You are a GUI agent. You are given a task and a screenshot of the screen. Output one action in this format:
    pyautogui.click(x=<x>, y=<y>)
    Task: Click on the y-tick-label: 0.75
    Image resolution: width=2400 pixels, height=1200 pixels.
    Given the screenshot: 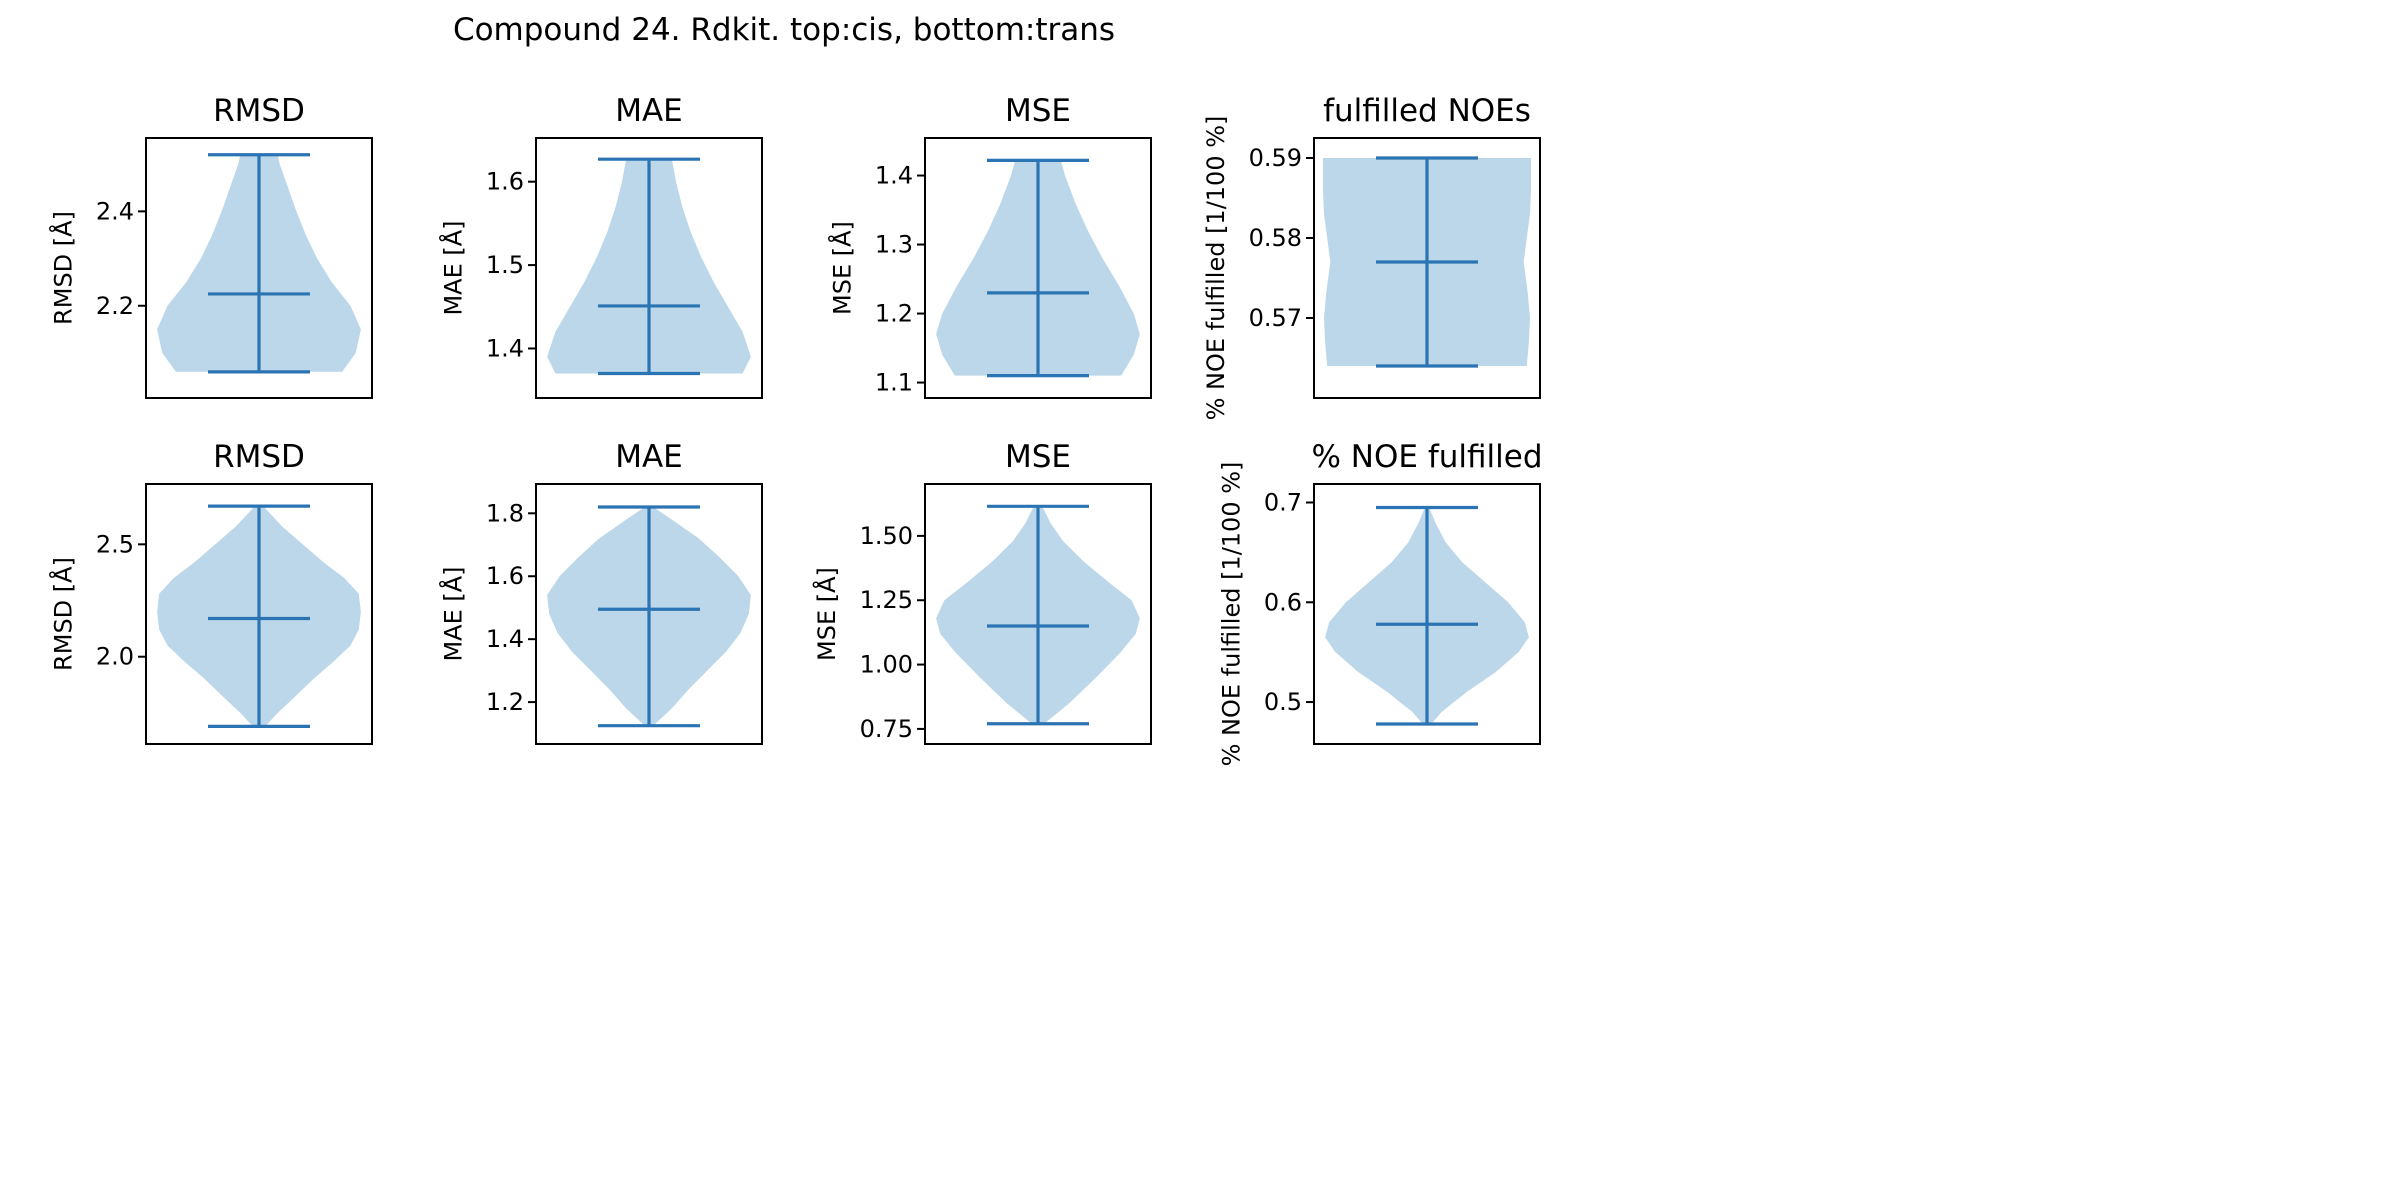 What is the action you would take?
    pyautogui.click(x=886, y=729)
    